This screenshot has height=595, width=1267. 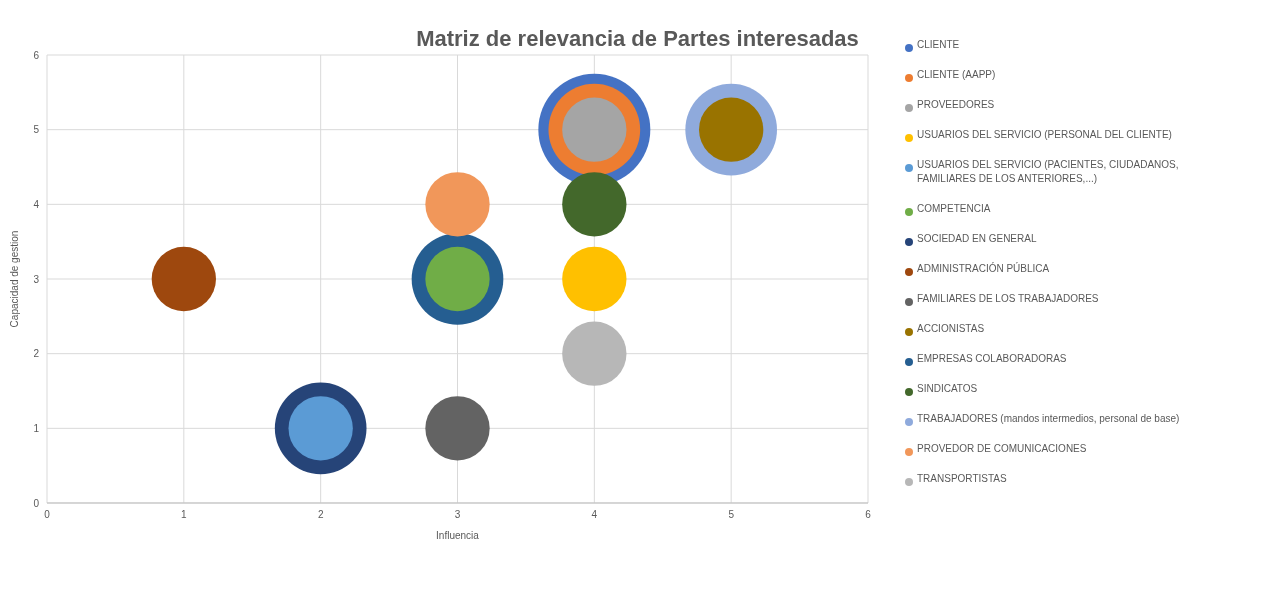 I want to click on y-tick-label: 5, so click(x=36, y=130).